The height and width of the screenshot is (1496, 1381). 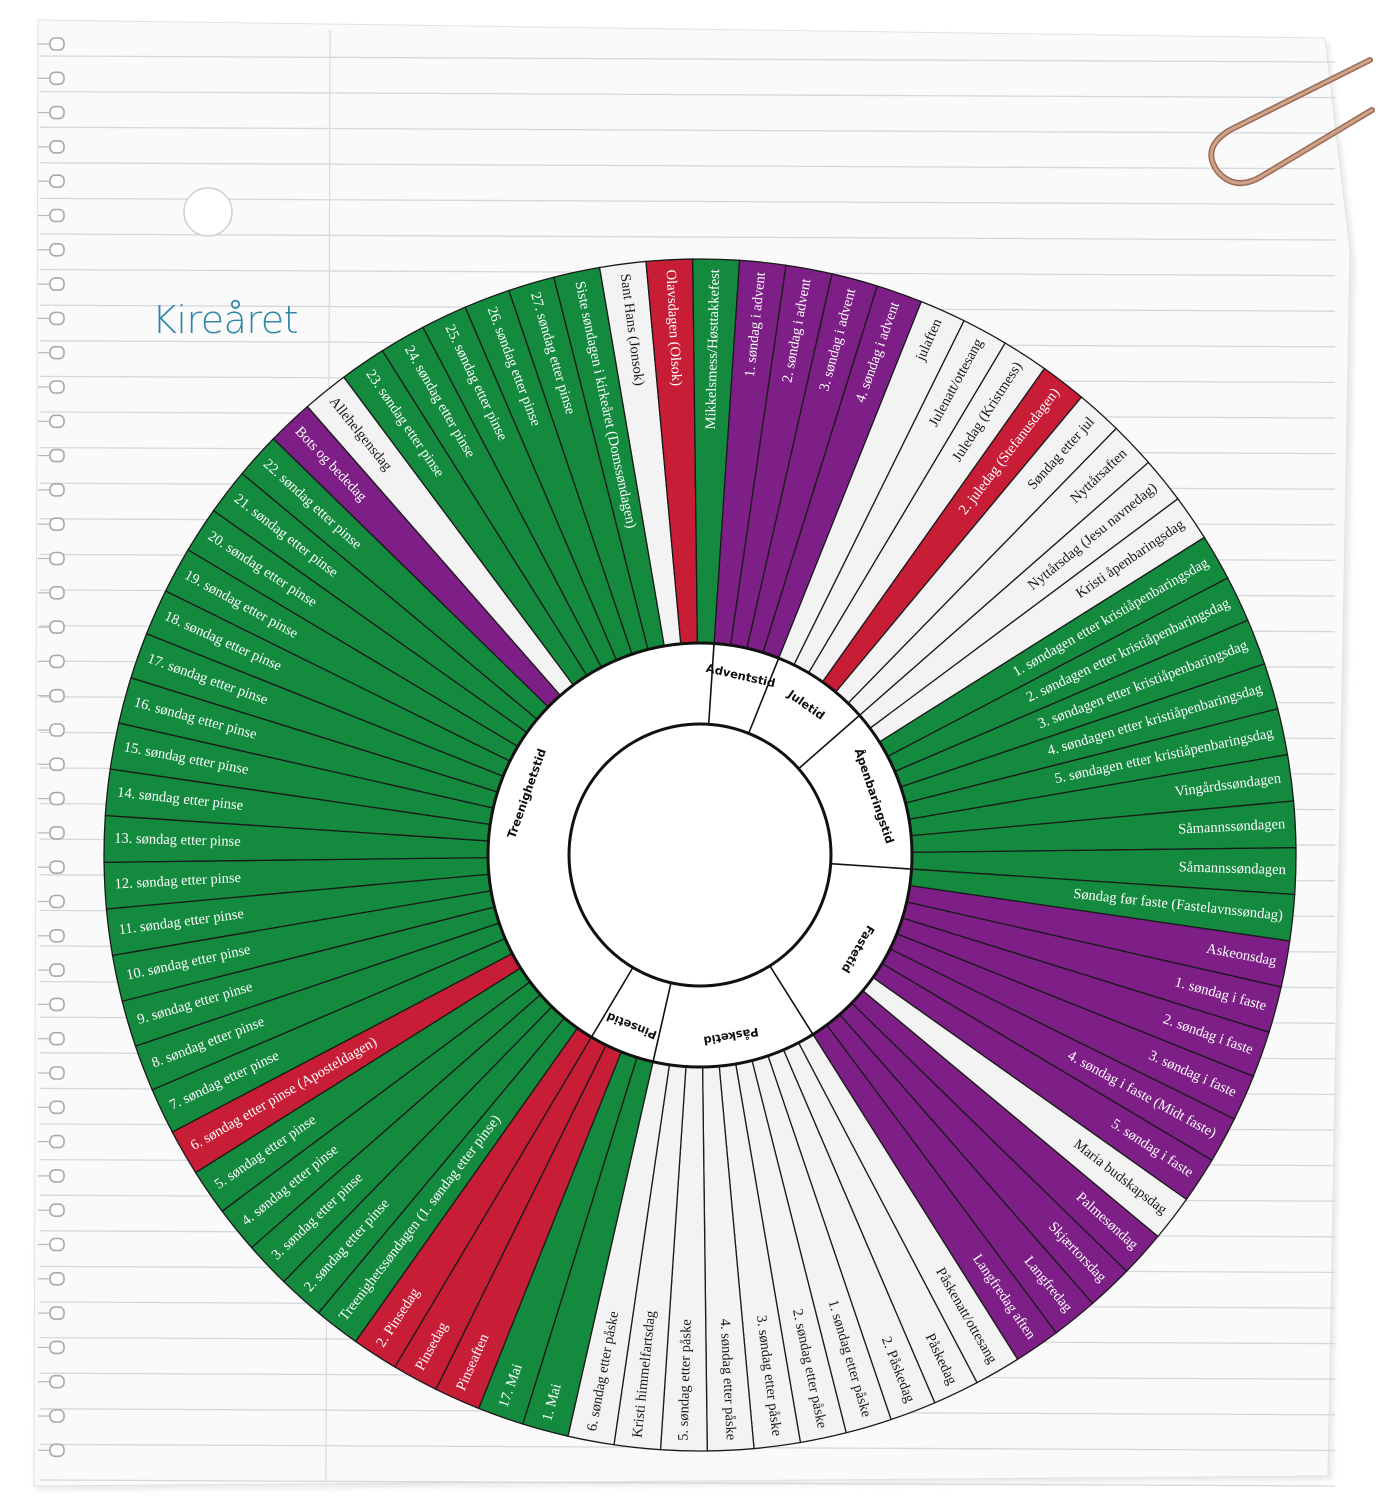 I want to click on center-circle, so click(x=700, y=855).